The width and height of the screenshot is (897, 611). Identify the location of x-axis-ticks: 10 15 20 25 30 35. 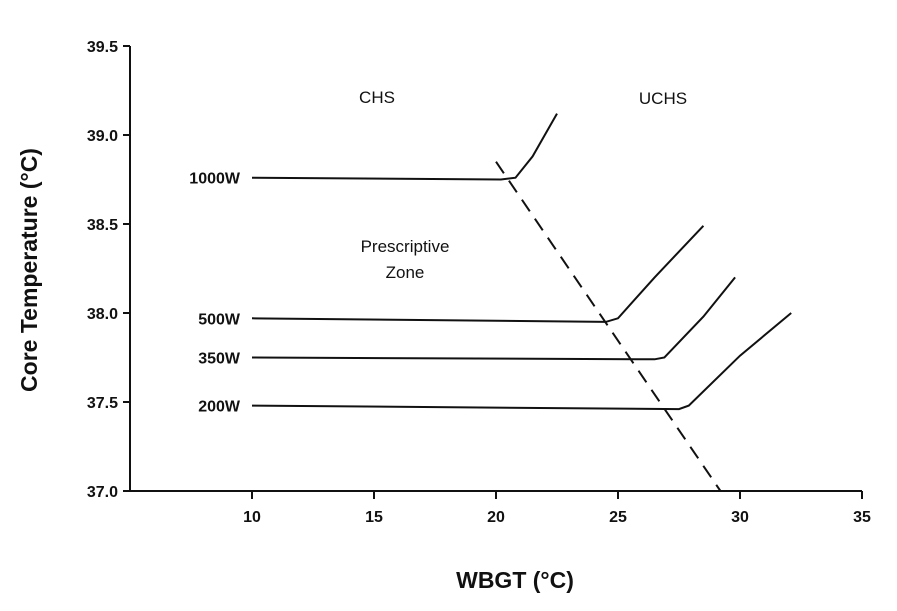
(557, 508).